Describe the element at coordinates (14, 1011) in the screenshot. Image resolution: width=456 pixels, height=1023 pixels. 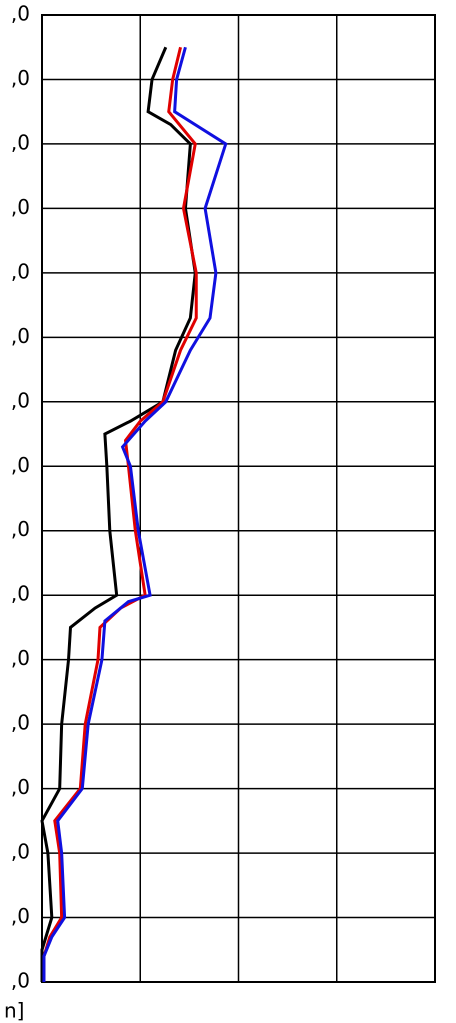
I see `axis-unit: n]` at that location.